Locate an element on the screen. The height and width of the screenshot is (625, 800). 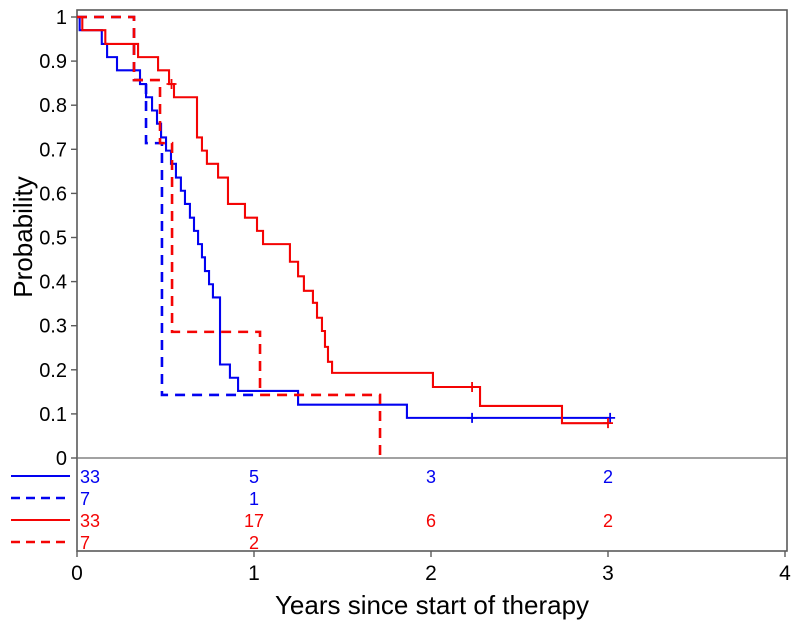
y-tick-label: 0.3 is located at coordinates (53, 327).